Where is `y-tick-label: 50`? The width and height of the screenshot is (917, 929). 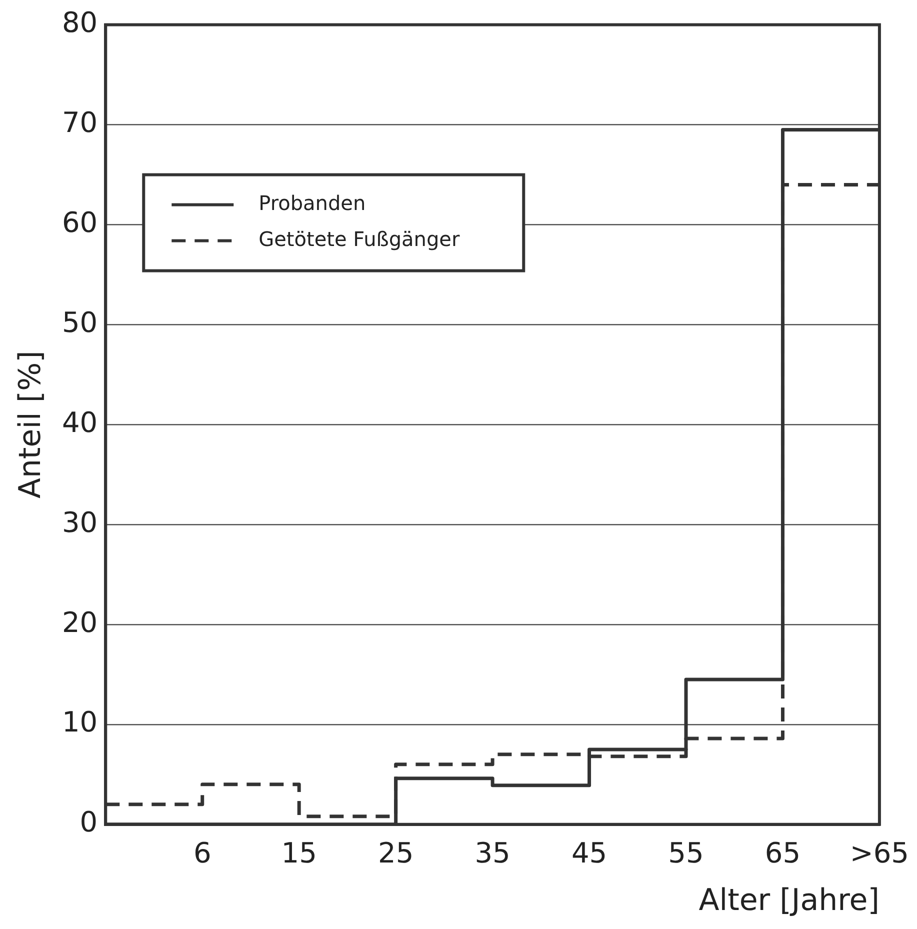 y-tick-label: 50 is located at coordinates (80, 322).